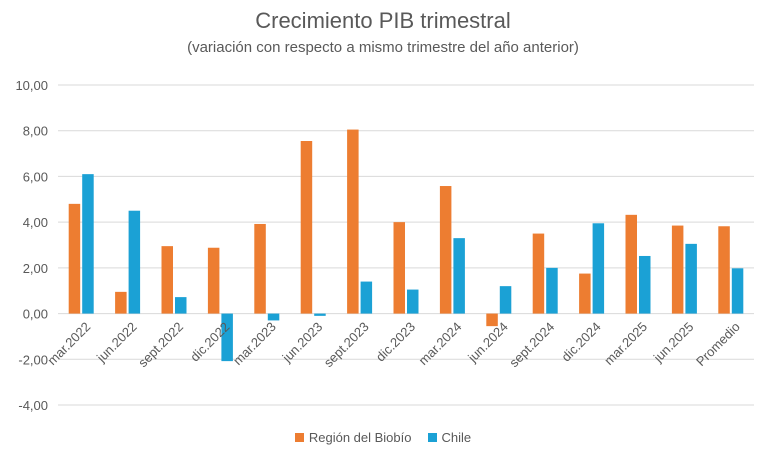 Image resolution: width=766 pixels, height=456 pixels. I want to click on x-tick-label: sept.2022, so click(160, 344).